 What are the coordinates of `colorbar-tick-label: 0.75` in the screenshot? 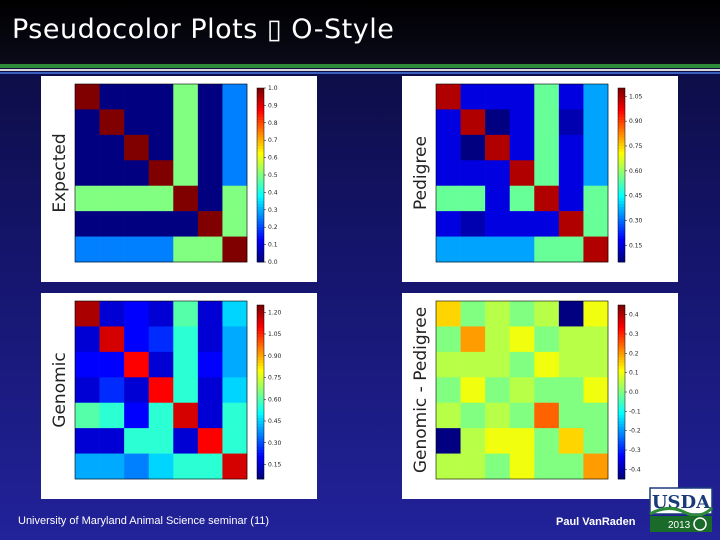 It's located at (275, 378).